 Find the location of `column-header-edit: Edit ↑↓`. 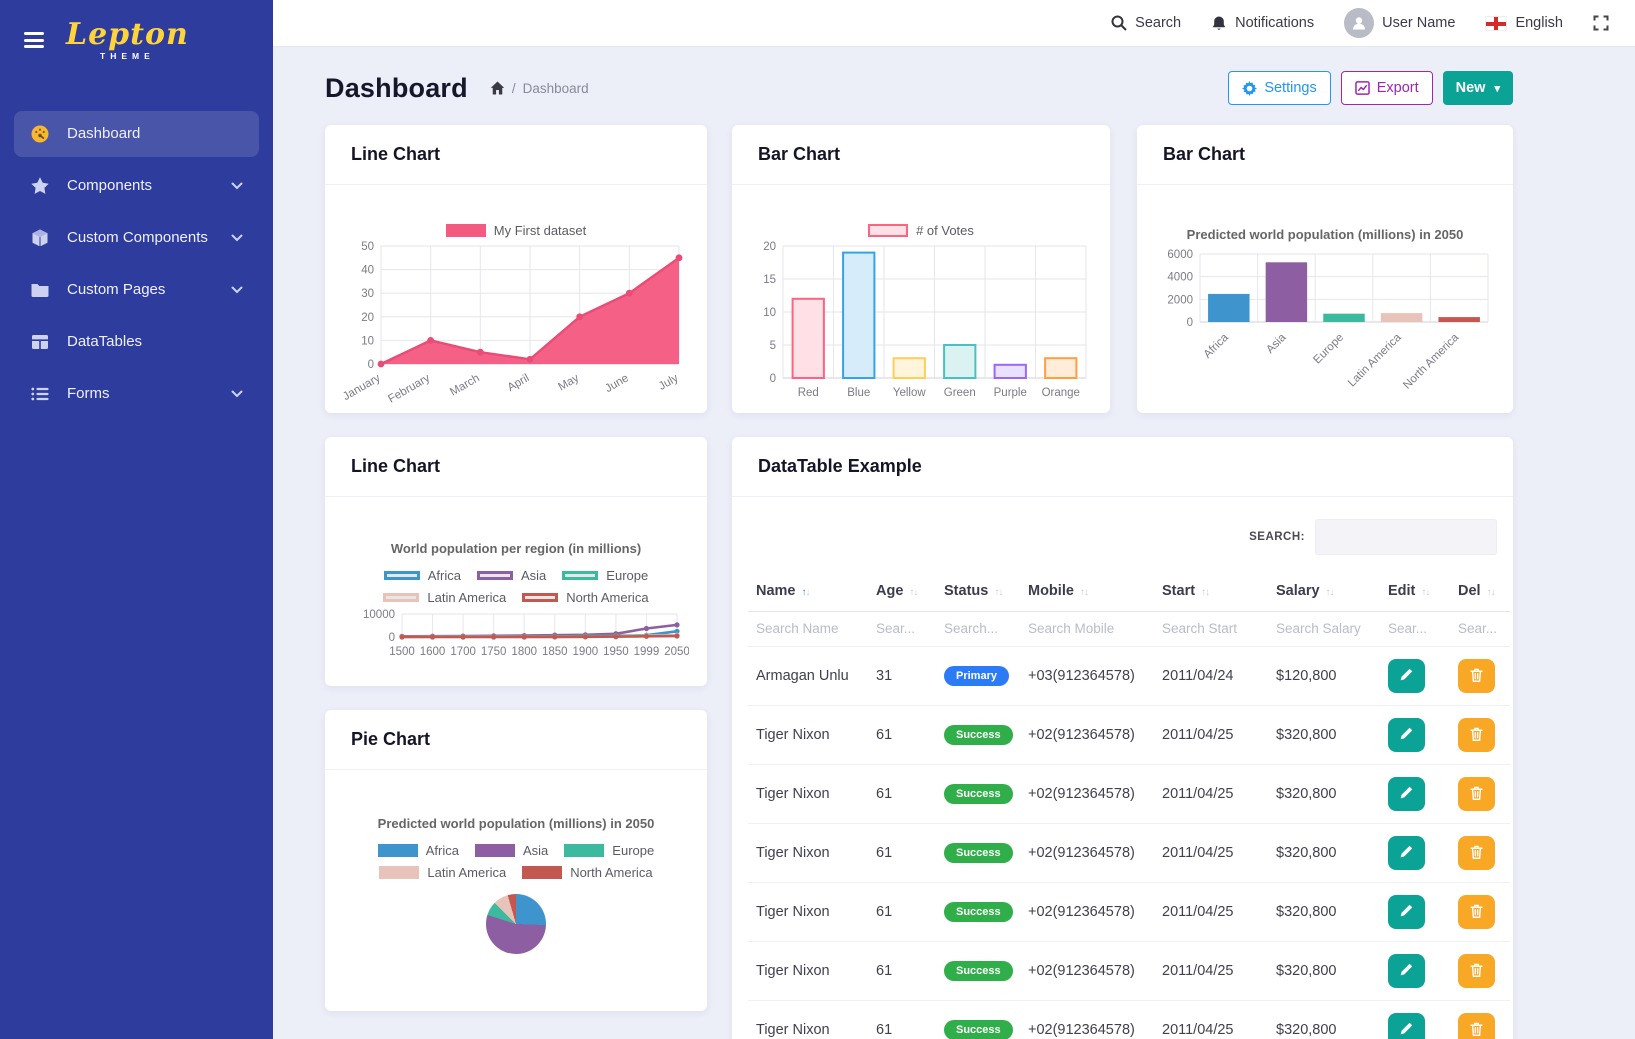

column-header-edit: Edit ↑↓ is located at coordinates (1415, 591).